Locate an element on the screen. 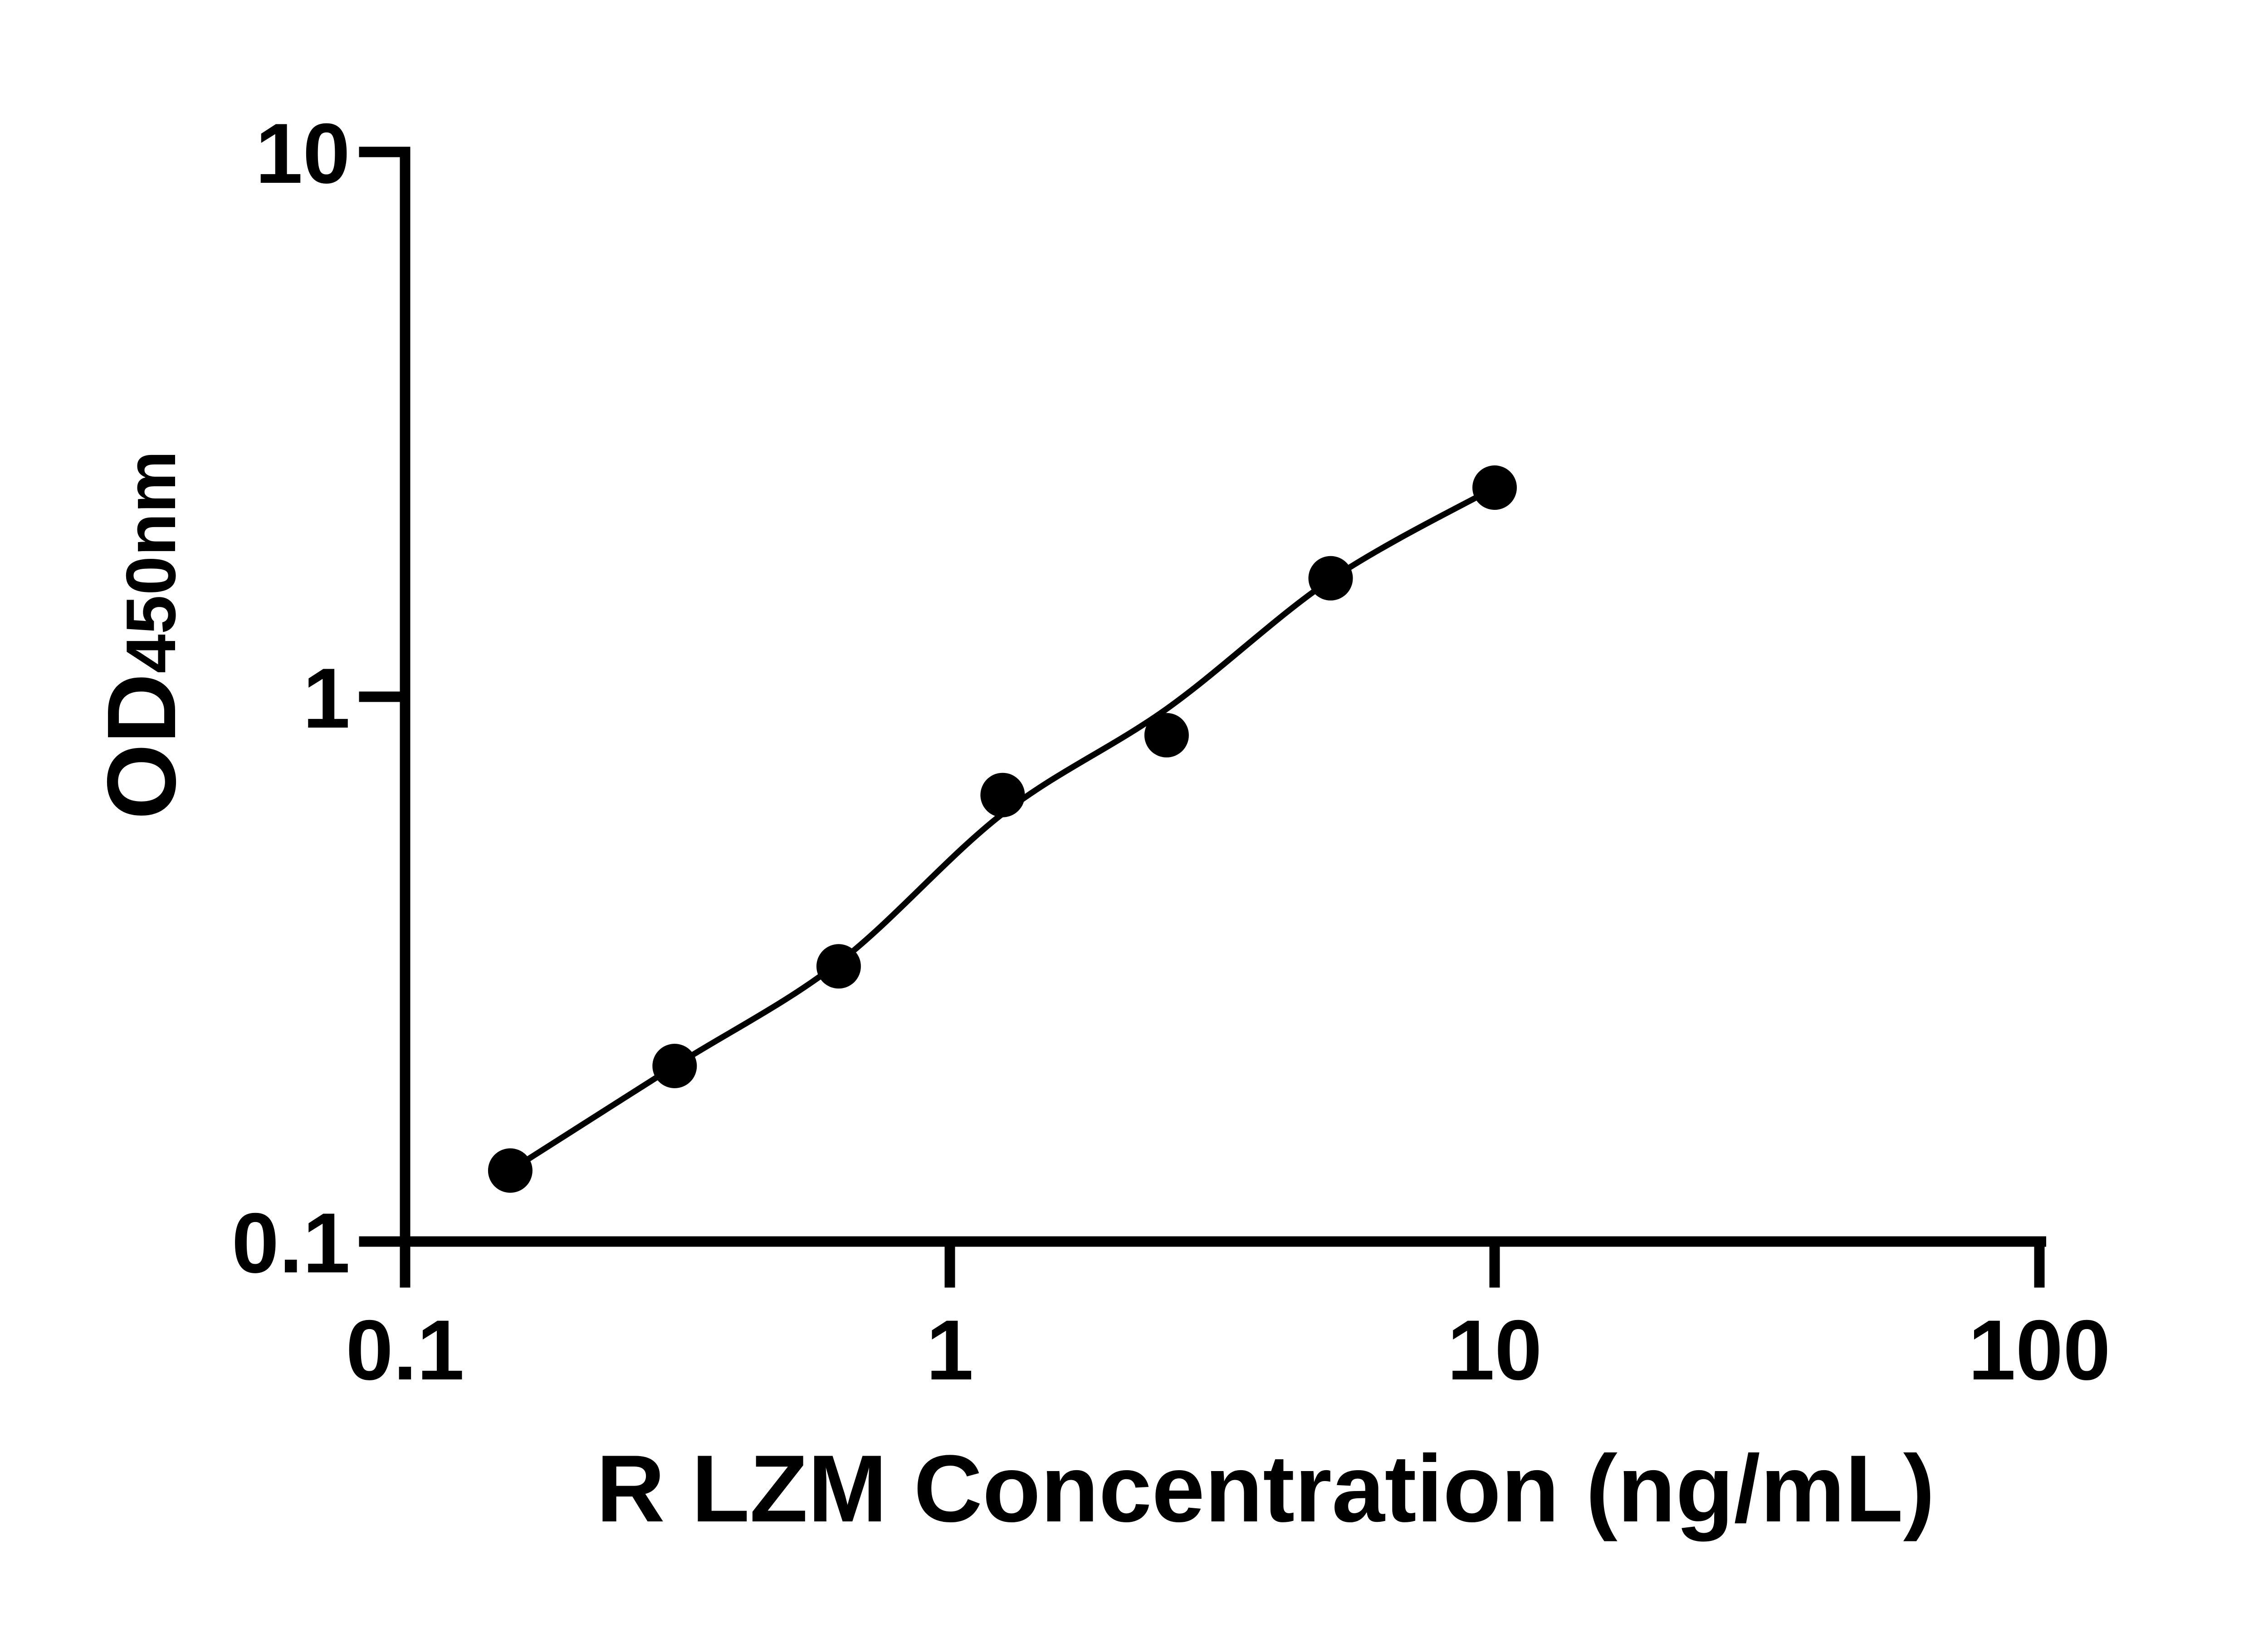  x-tick-label: 100 is located at coordinates (2040, 1350).